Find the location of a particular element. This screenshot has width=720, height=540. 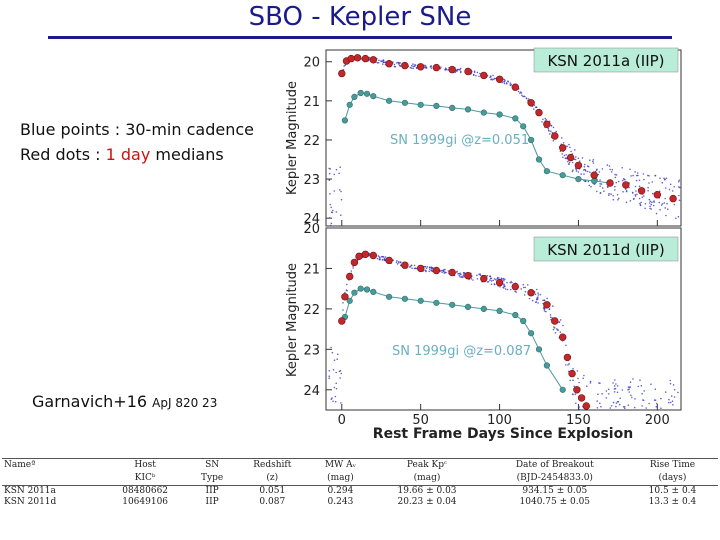

table-cell: IIP is located at coordinates (212, 502).